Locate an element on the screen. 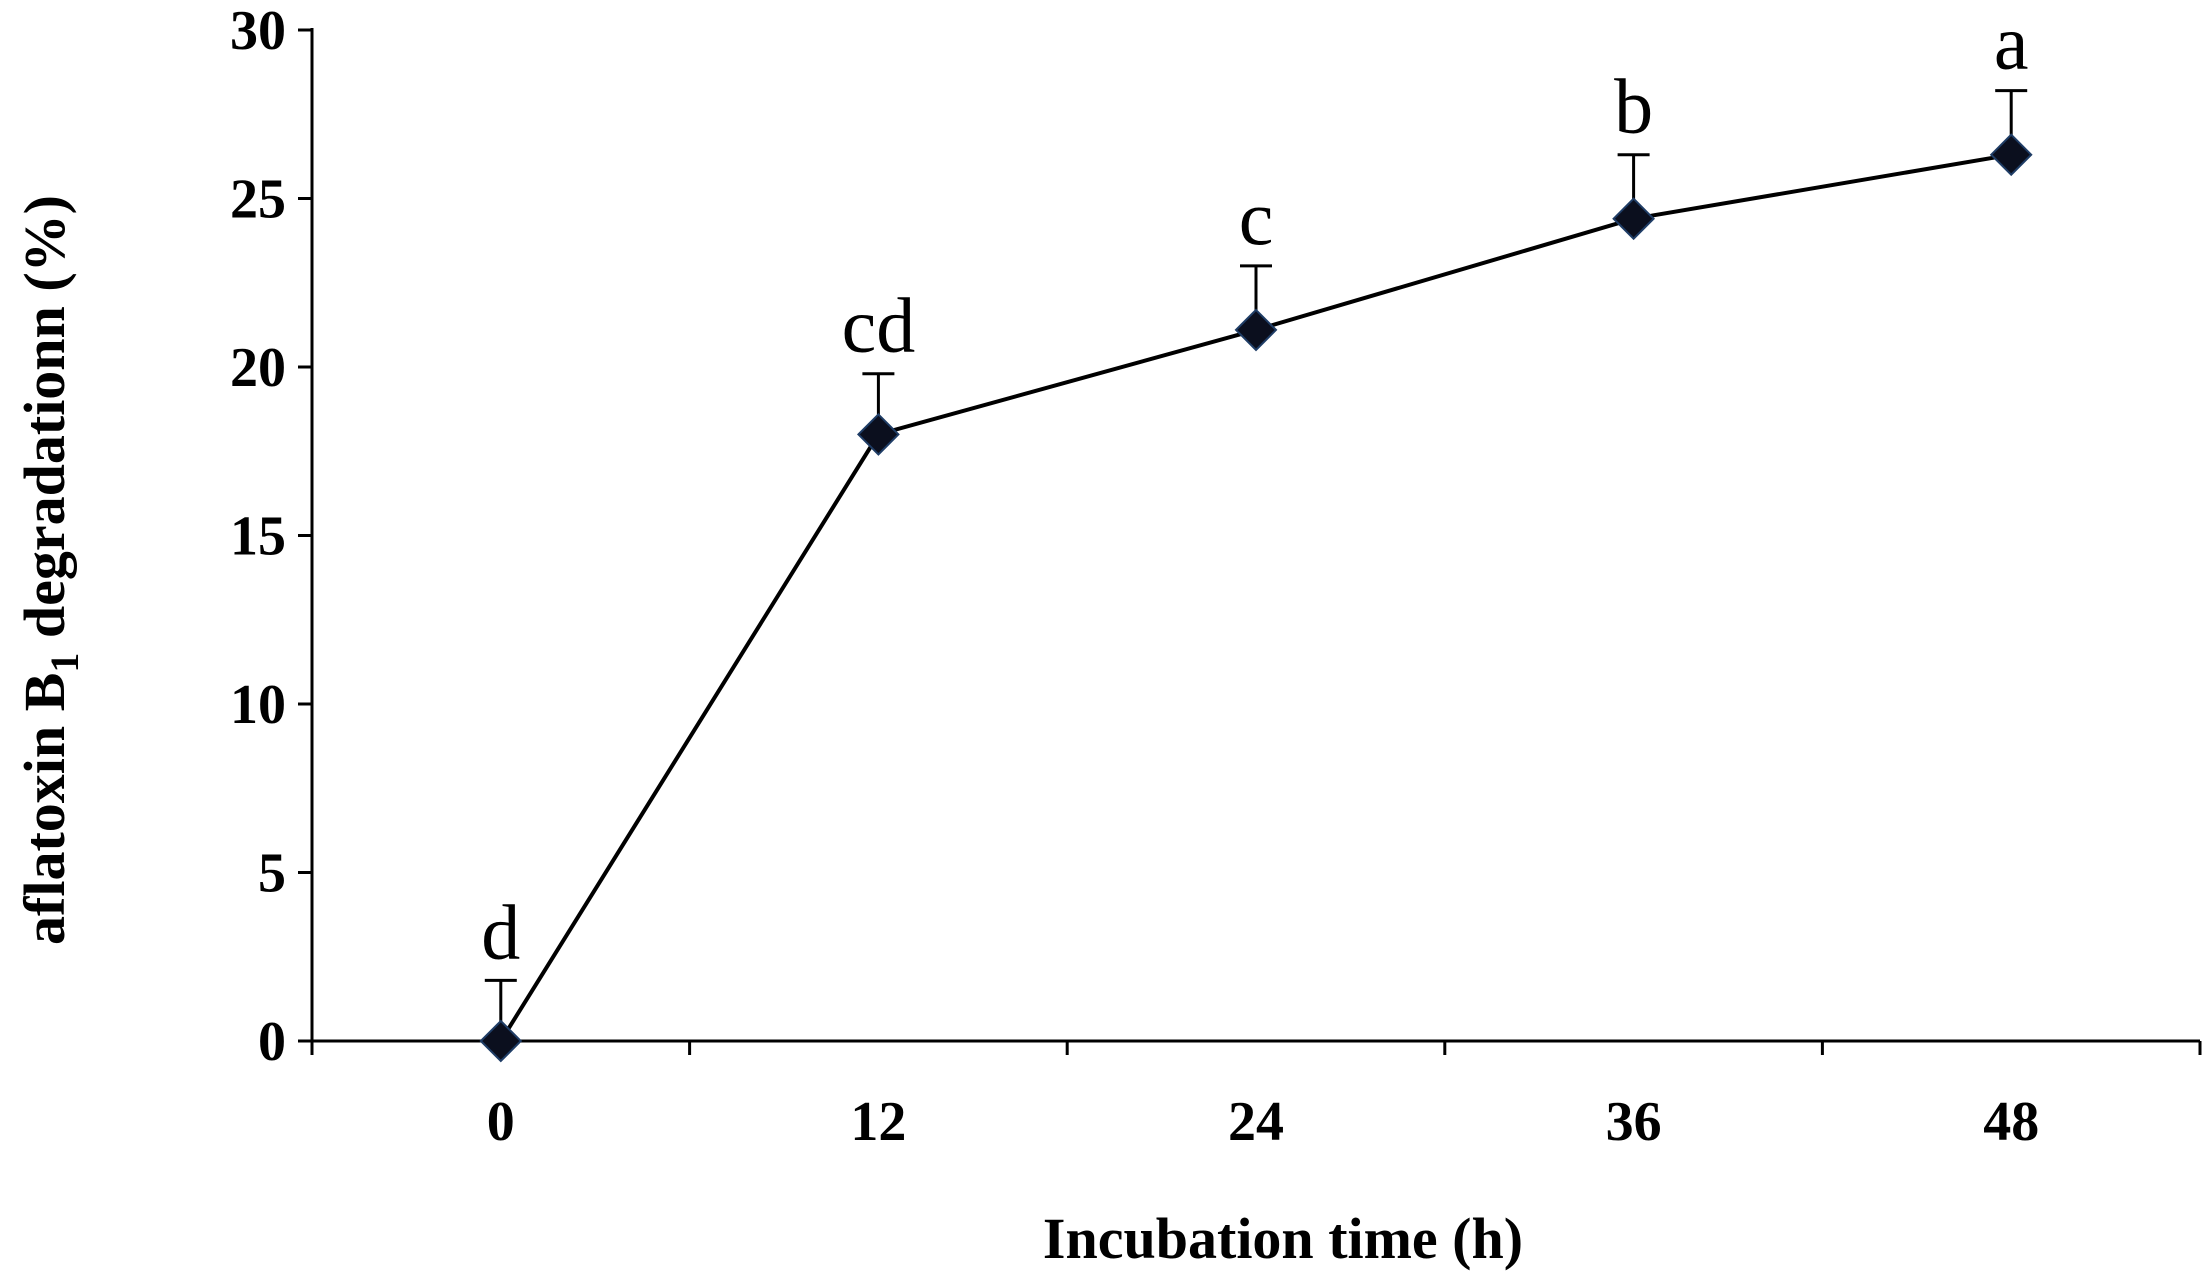 This screenshot has width=2209, height=1272. y-axis-title-main: aflatoxin B is located at coordinates (44, 809).